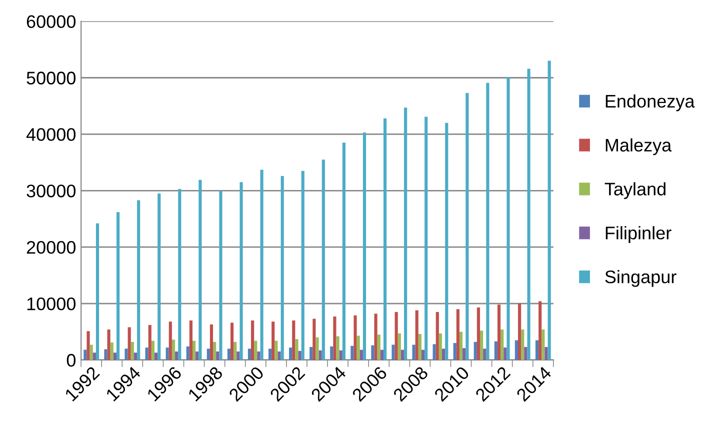 The width and height of the screenshot is (705, 426). What do you see at coordinates (51, 78) in the screenshot?
I see `y-tick-label: 50000` at bounding box center [51, 78].